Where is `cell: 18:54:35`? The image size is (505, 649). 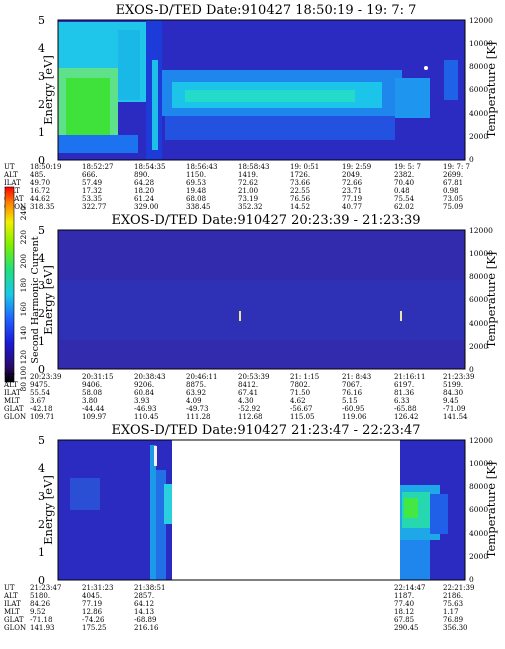
cell: 18:54:35 is located at coordinates (149, 167).